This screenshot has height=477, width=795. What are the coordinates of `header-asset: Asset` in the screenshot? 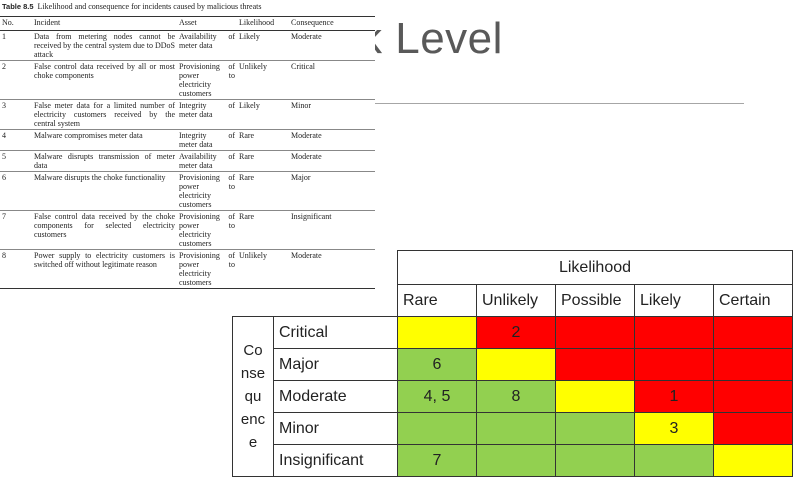 It's located at (207, 23).